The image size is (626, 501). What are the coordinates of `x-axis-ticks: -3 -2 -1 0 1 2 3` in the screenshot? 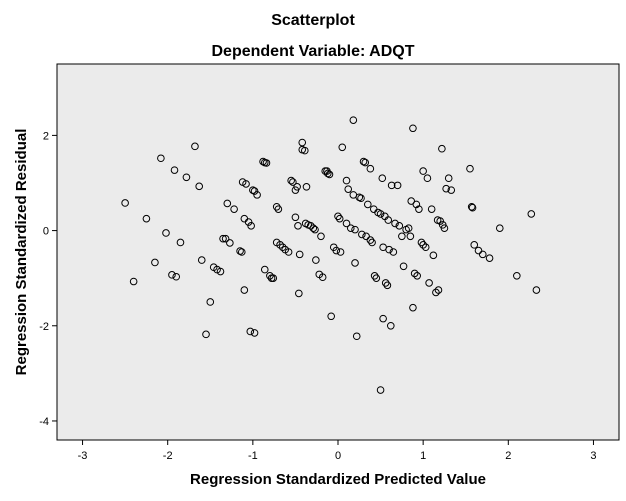 It's located at (337, 451).